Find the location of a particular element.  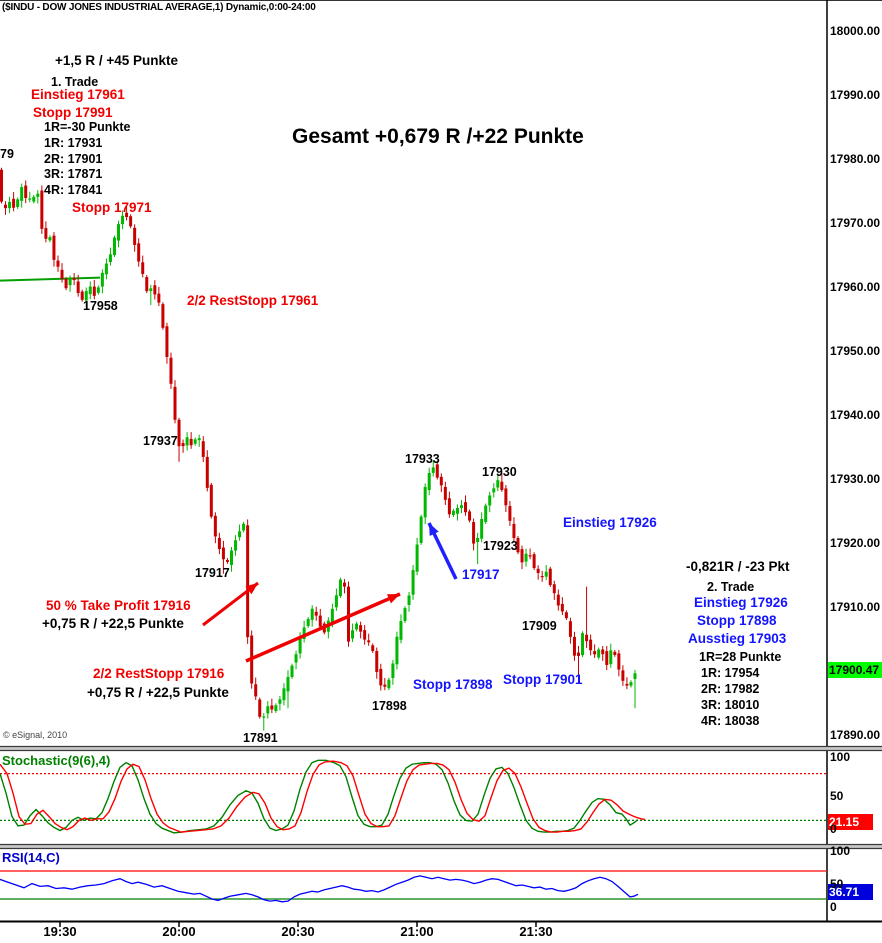

stochastic-axis-tick: 50 is located at coordinates (837, 796).